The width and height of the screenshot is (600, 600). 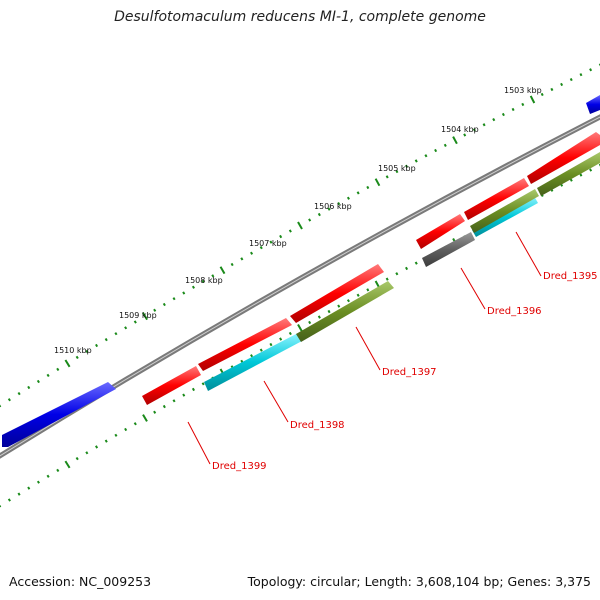 I want to click on gene-label: Dred_1395, so click(x=570, y=276).